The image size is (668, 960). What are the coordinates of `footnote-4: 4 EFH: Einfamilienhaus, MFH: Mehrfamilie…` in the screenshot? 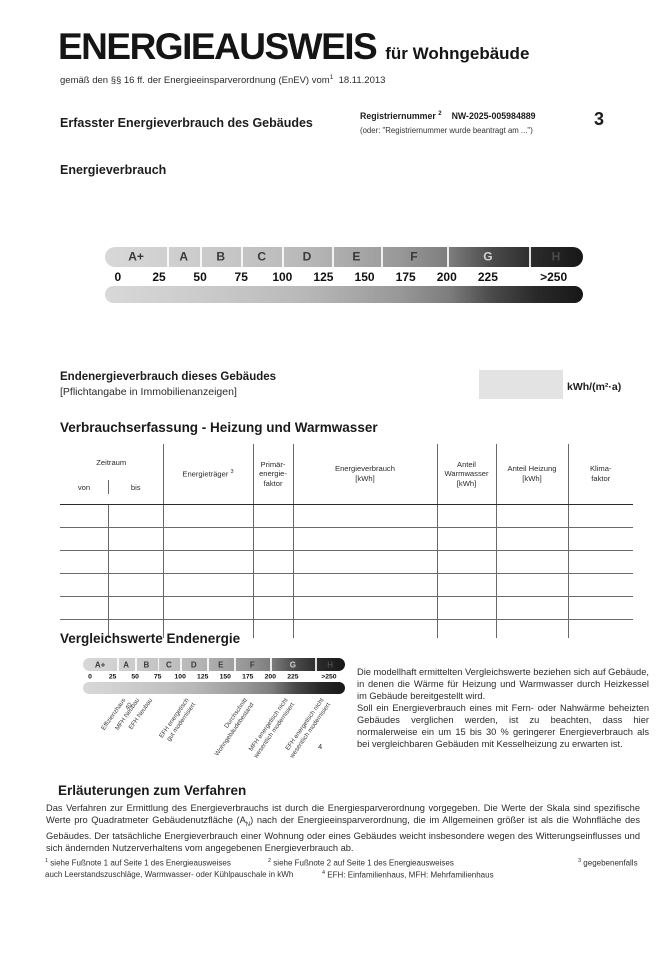 It's located at (408, 875).